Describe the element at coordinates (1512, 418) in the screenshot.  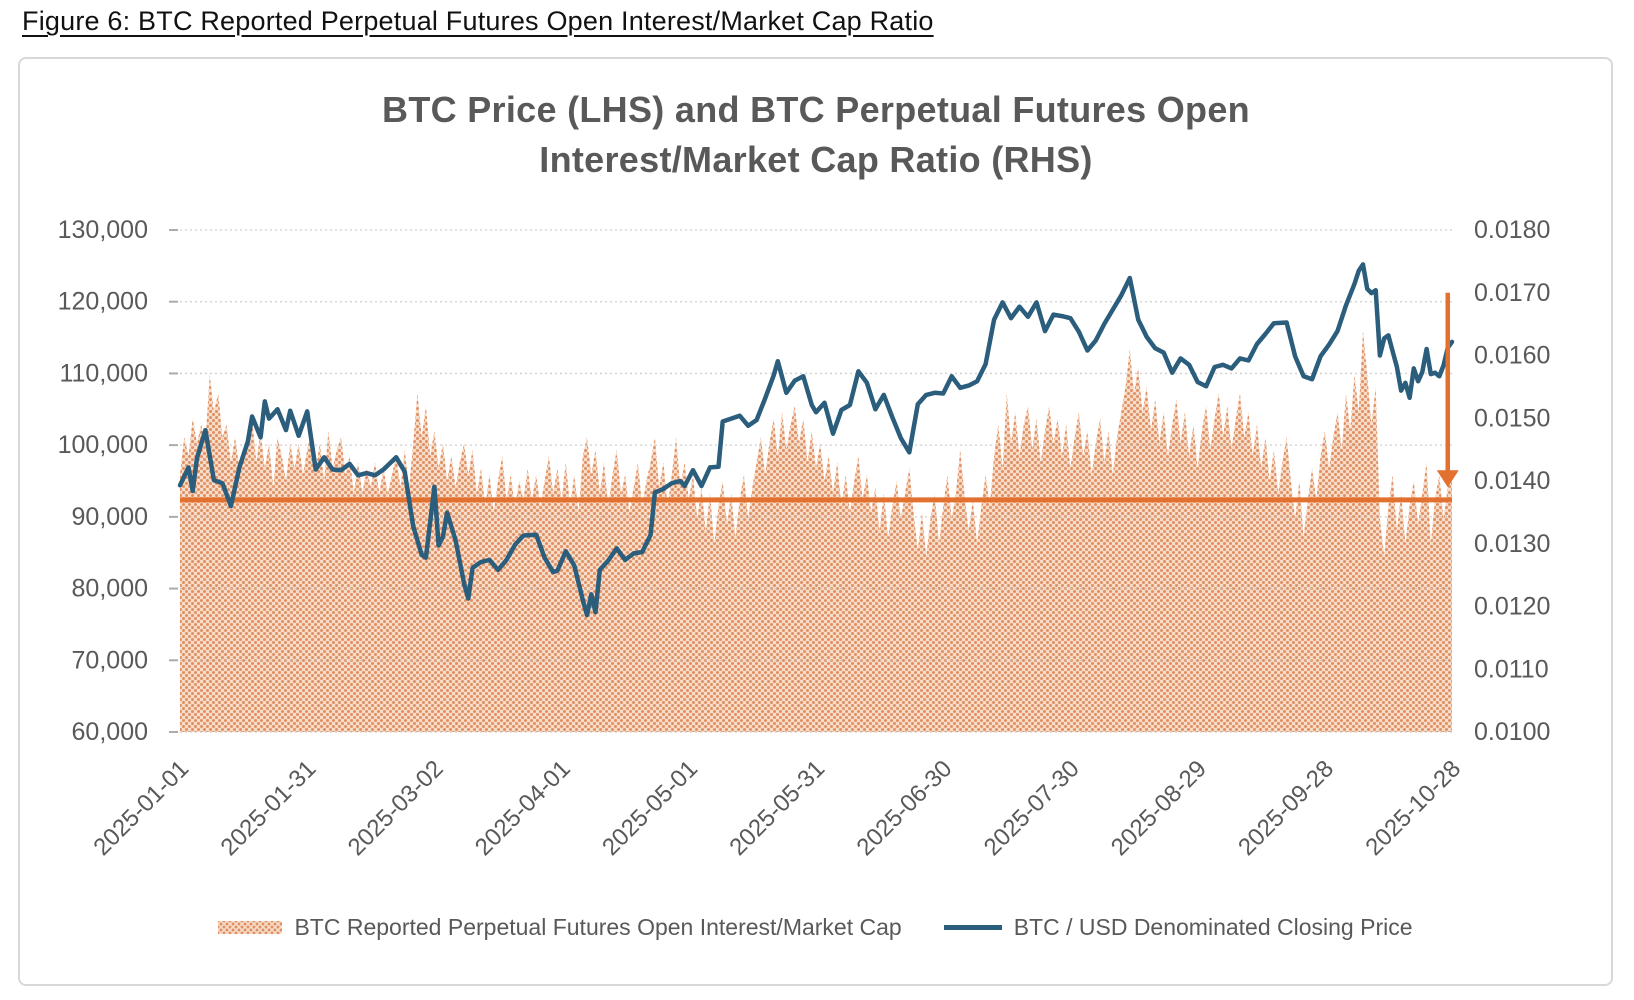
I see `y-right-tick-label: 0.0150` at that location.